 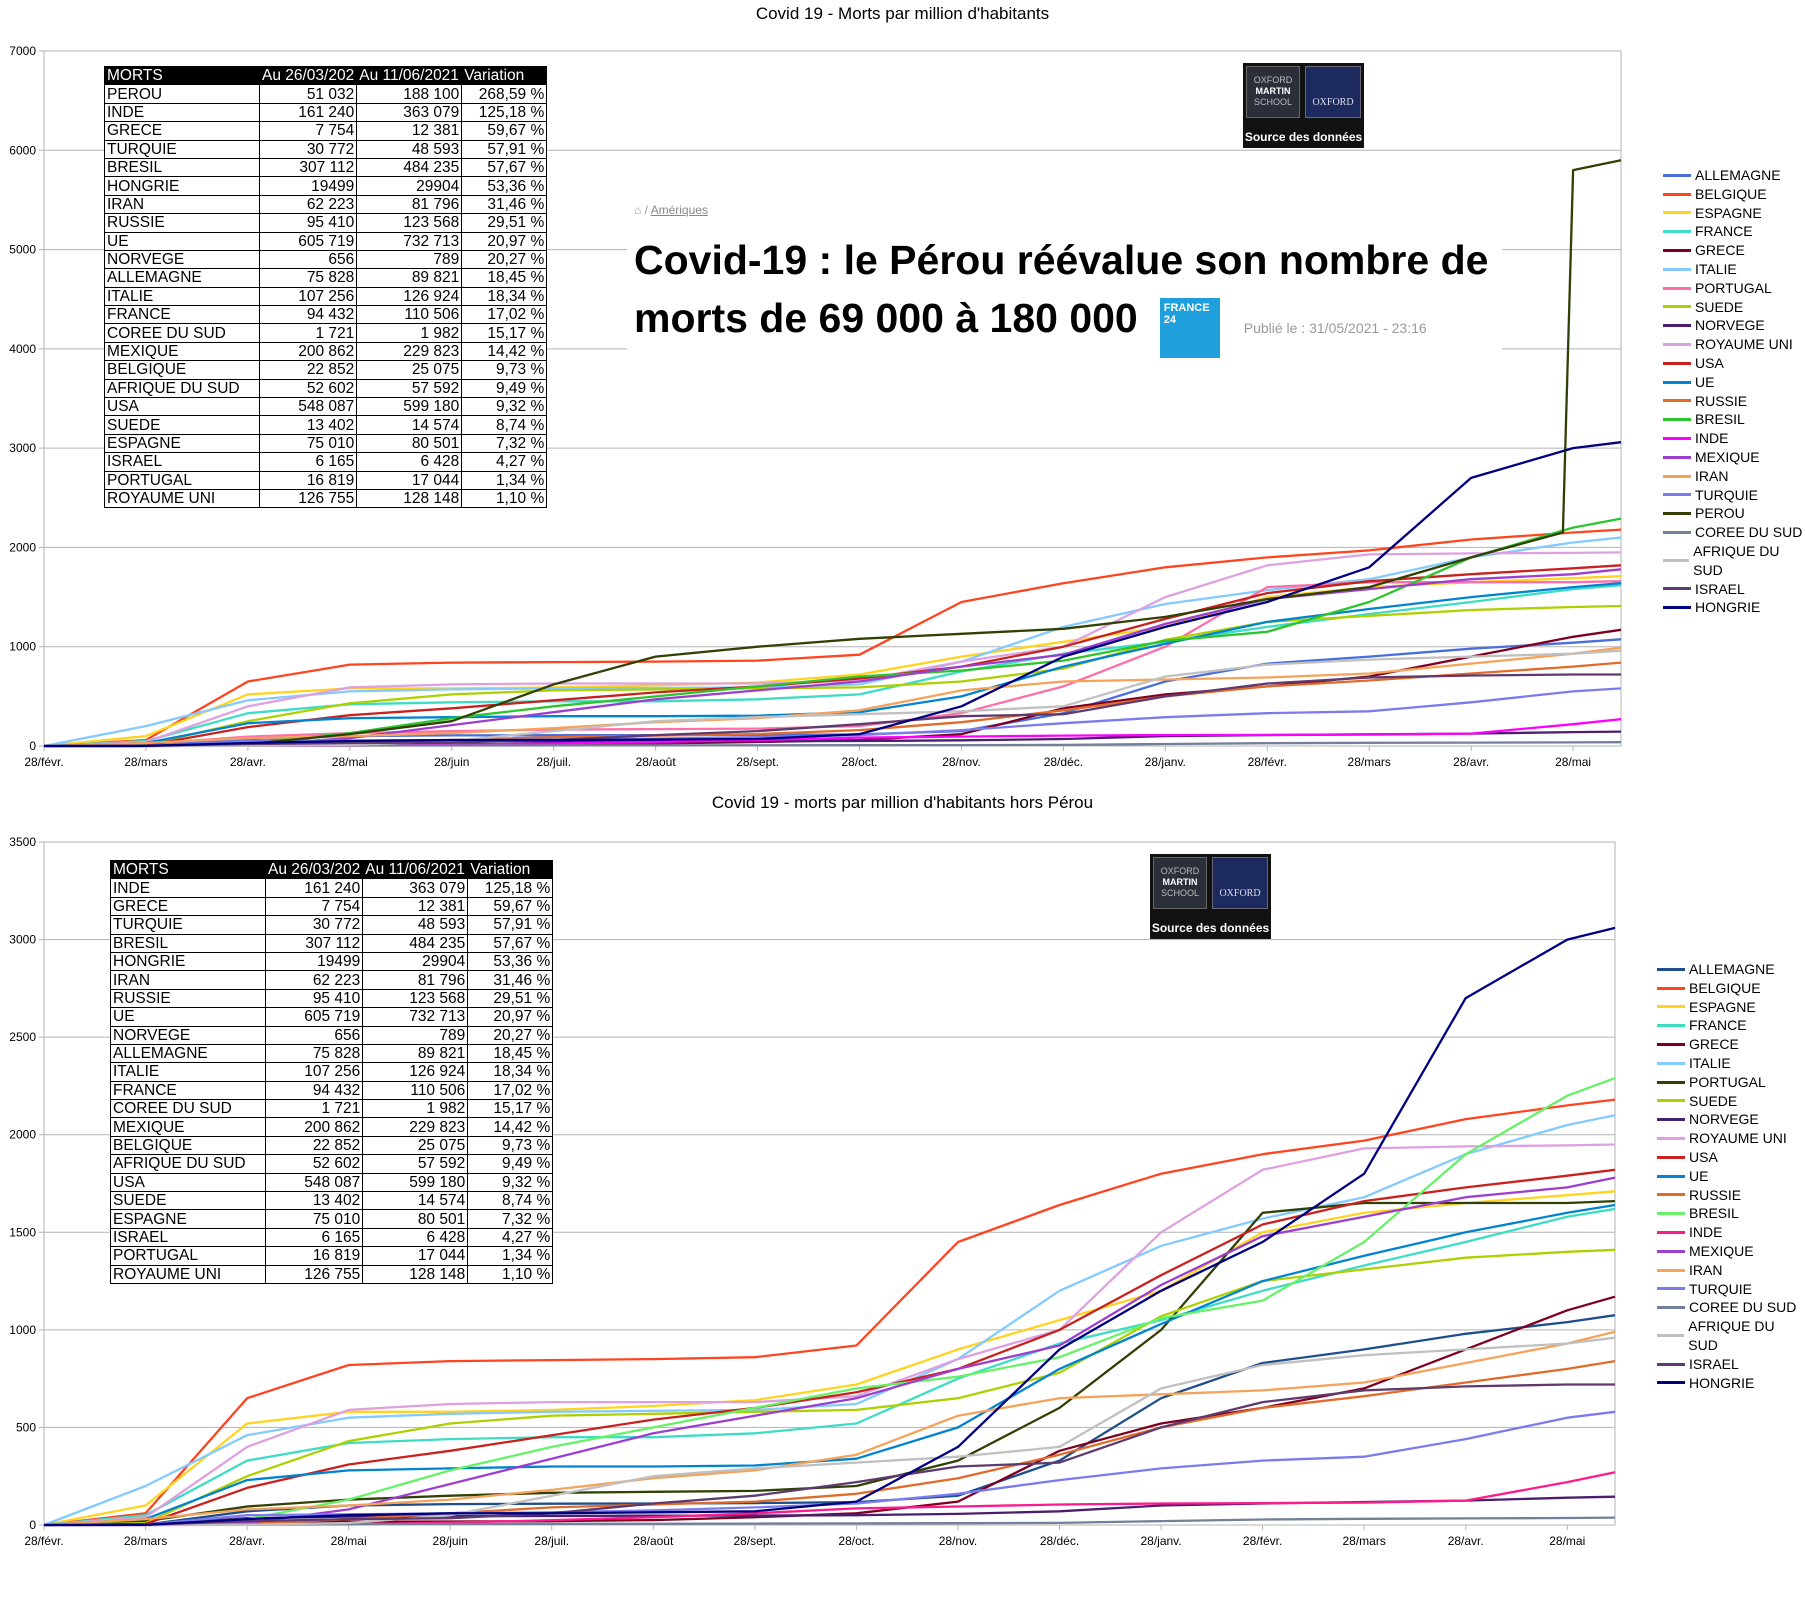 What do you see at coordinates (22, 349) in the screenshot?
I see `y-tick-label: 4000` at bounding box center [22, 349].